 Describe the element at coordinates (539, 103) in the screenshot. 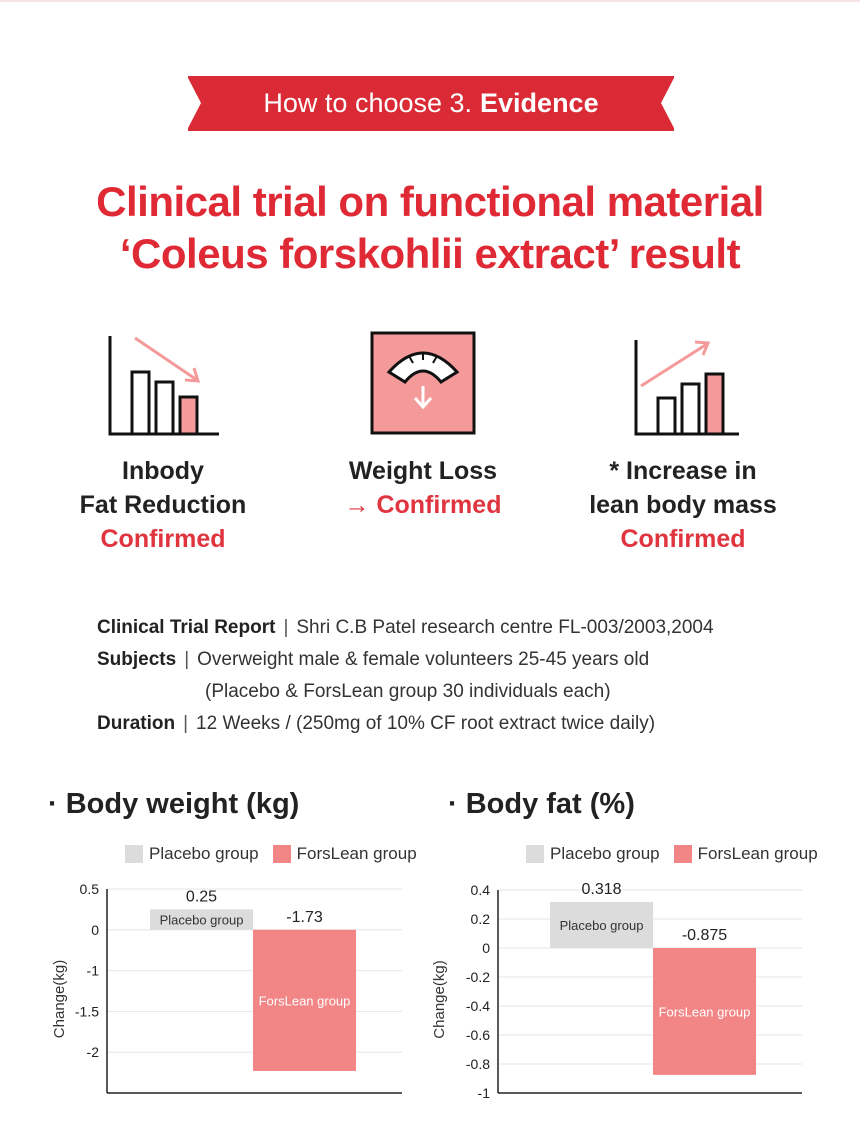

I see `banner-strong: Evidence` at that location.